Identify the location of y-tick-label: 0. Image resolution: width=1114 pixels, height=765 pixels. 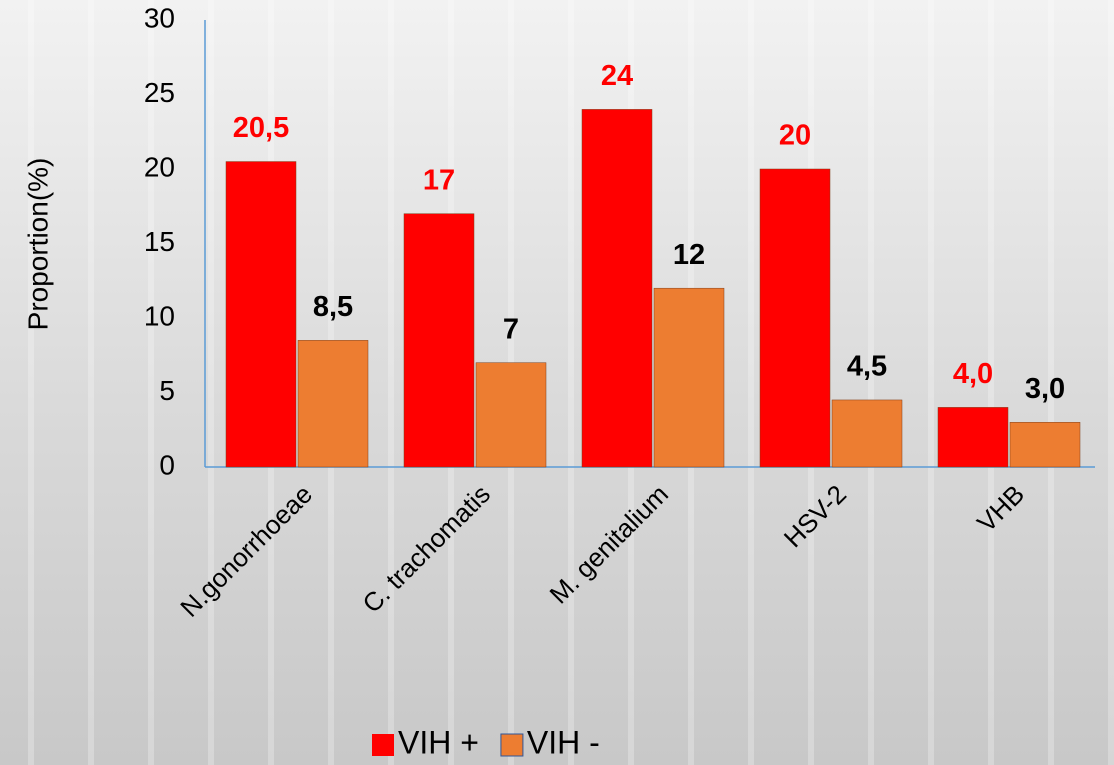
(167, 464).